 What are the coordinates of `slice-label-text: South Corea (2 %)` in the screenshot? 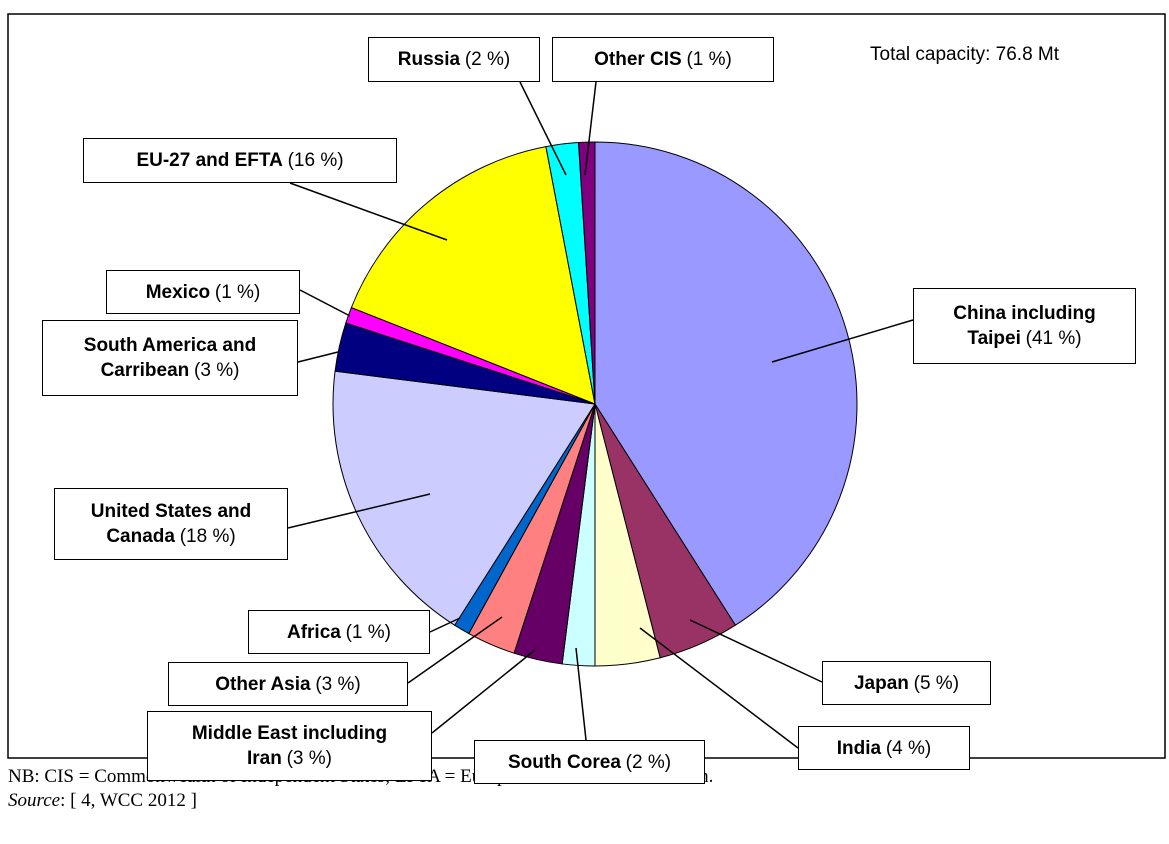 It's located at (589, 762).